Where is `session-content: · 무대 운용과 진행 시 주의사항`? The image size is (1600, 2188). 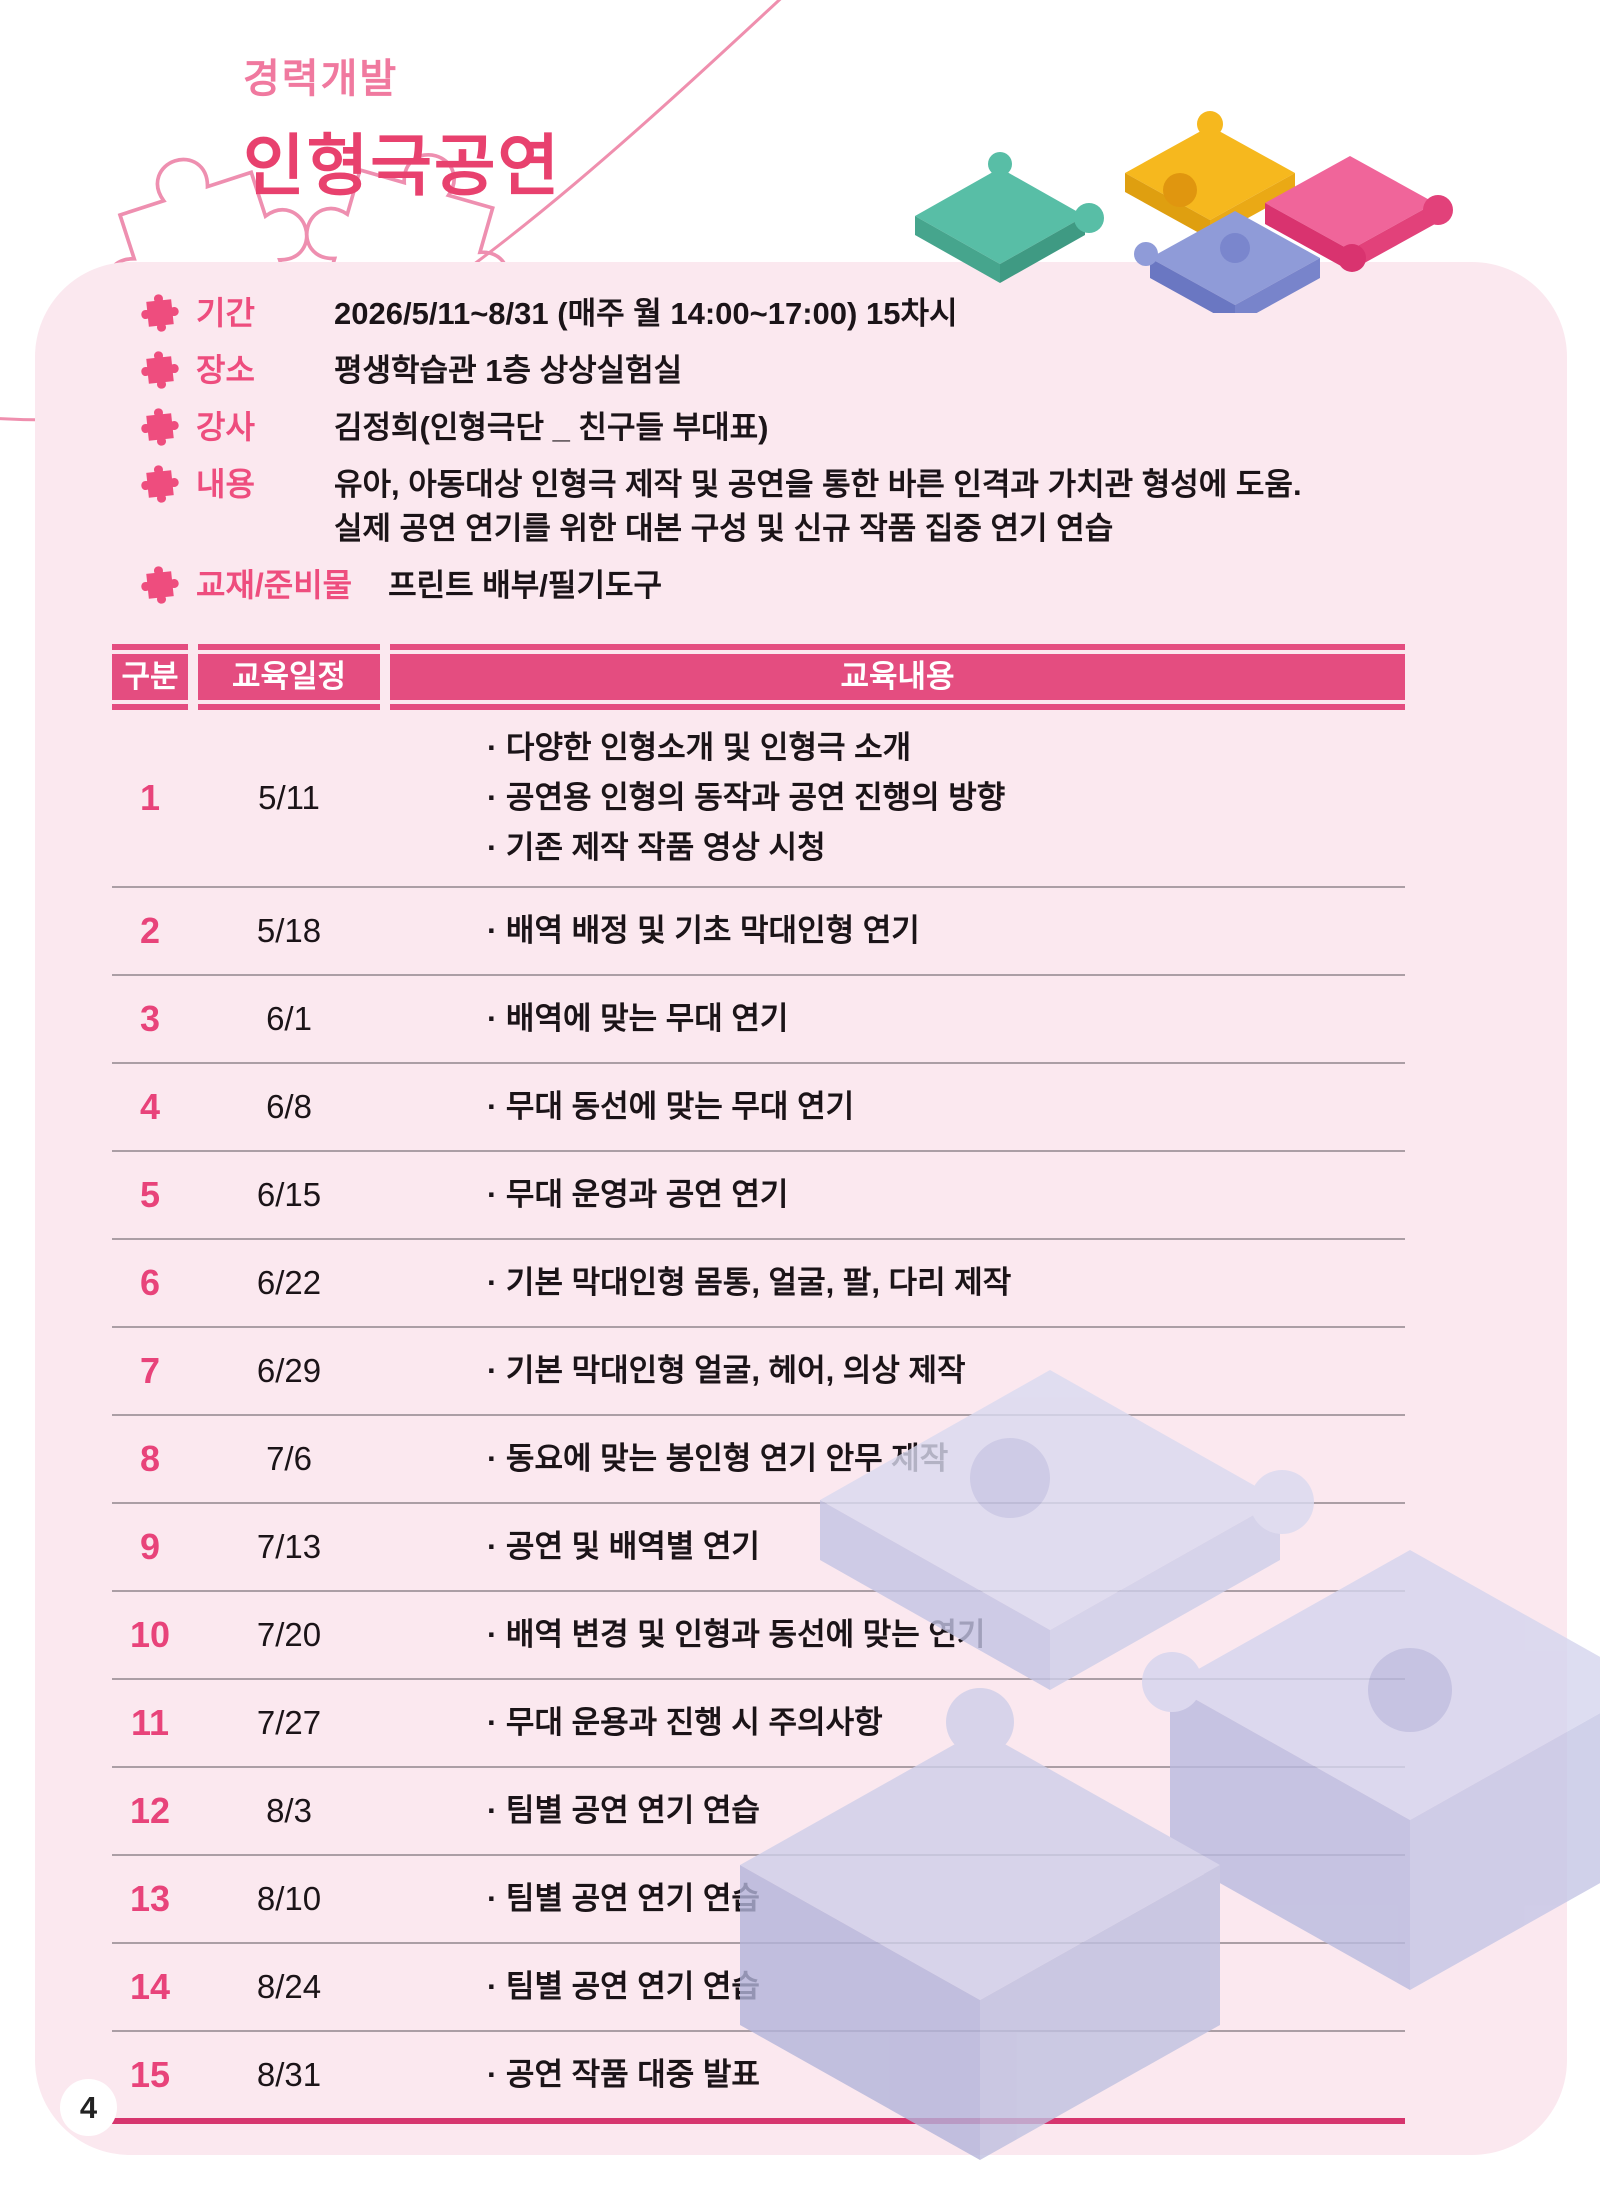
session-content: · 무대 운용과 진행 시 주의사항 is located at coordinates (636, 1723).